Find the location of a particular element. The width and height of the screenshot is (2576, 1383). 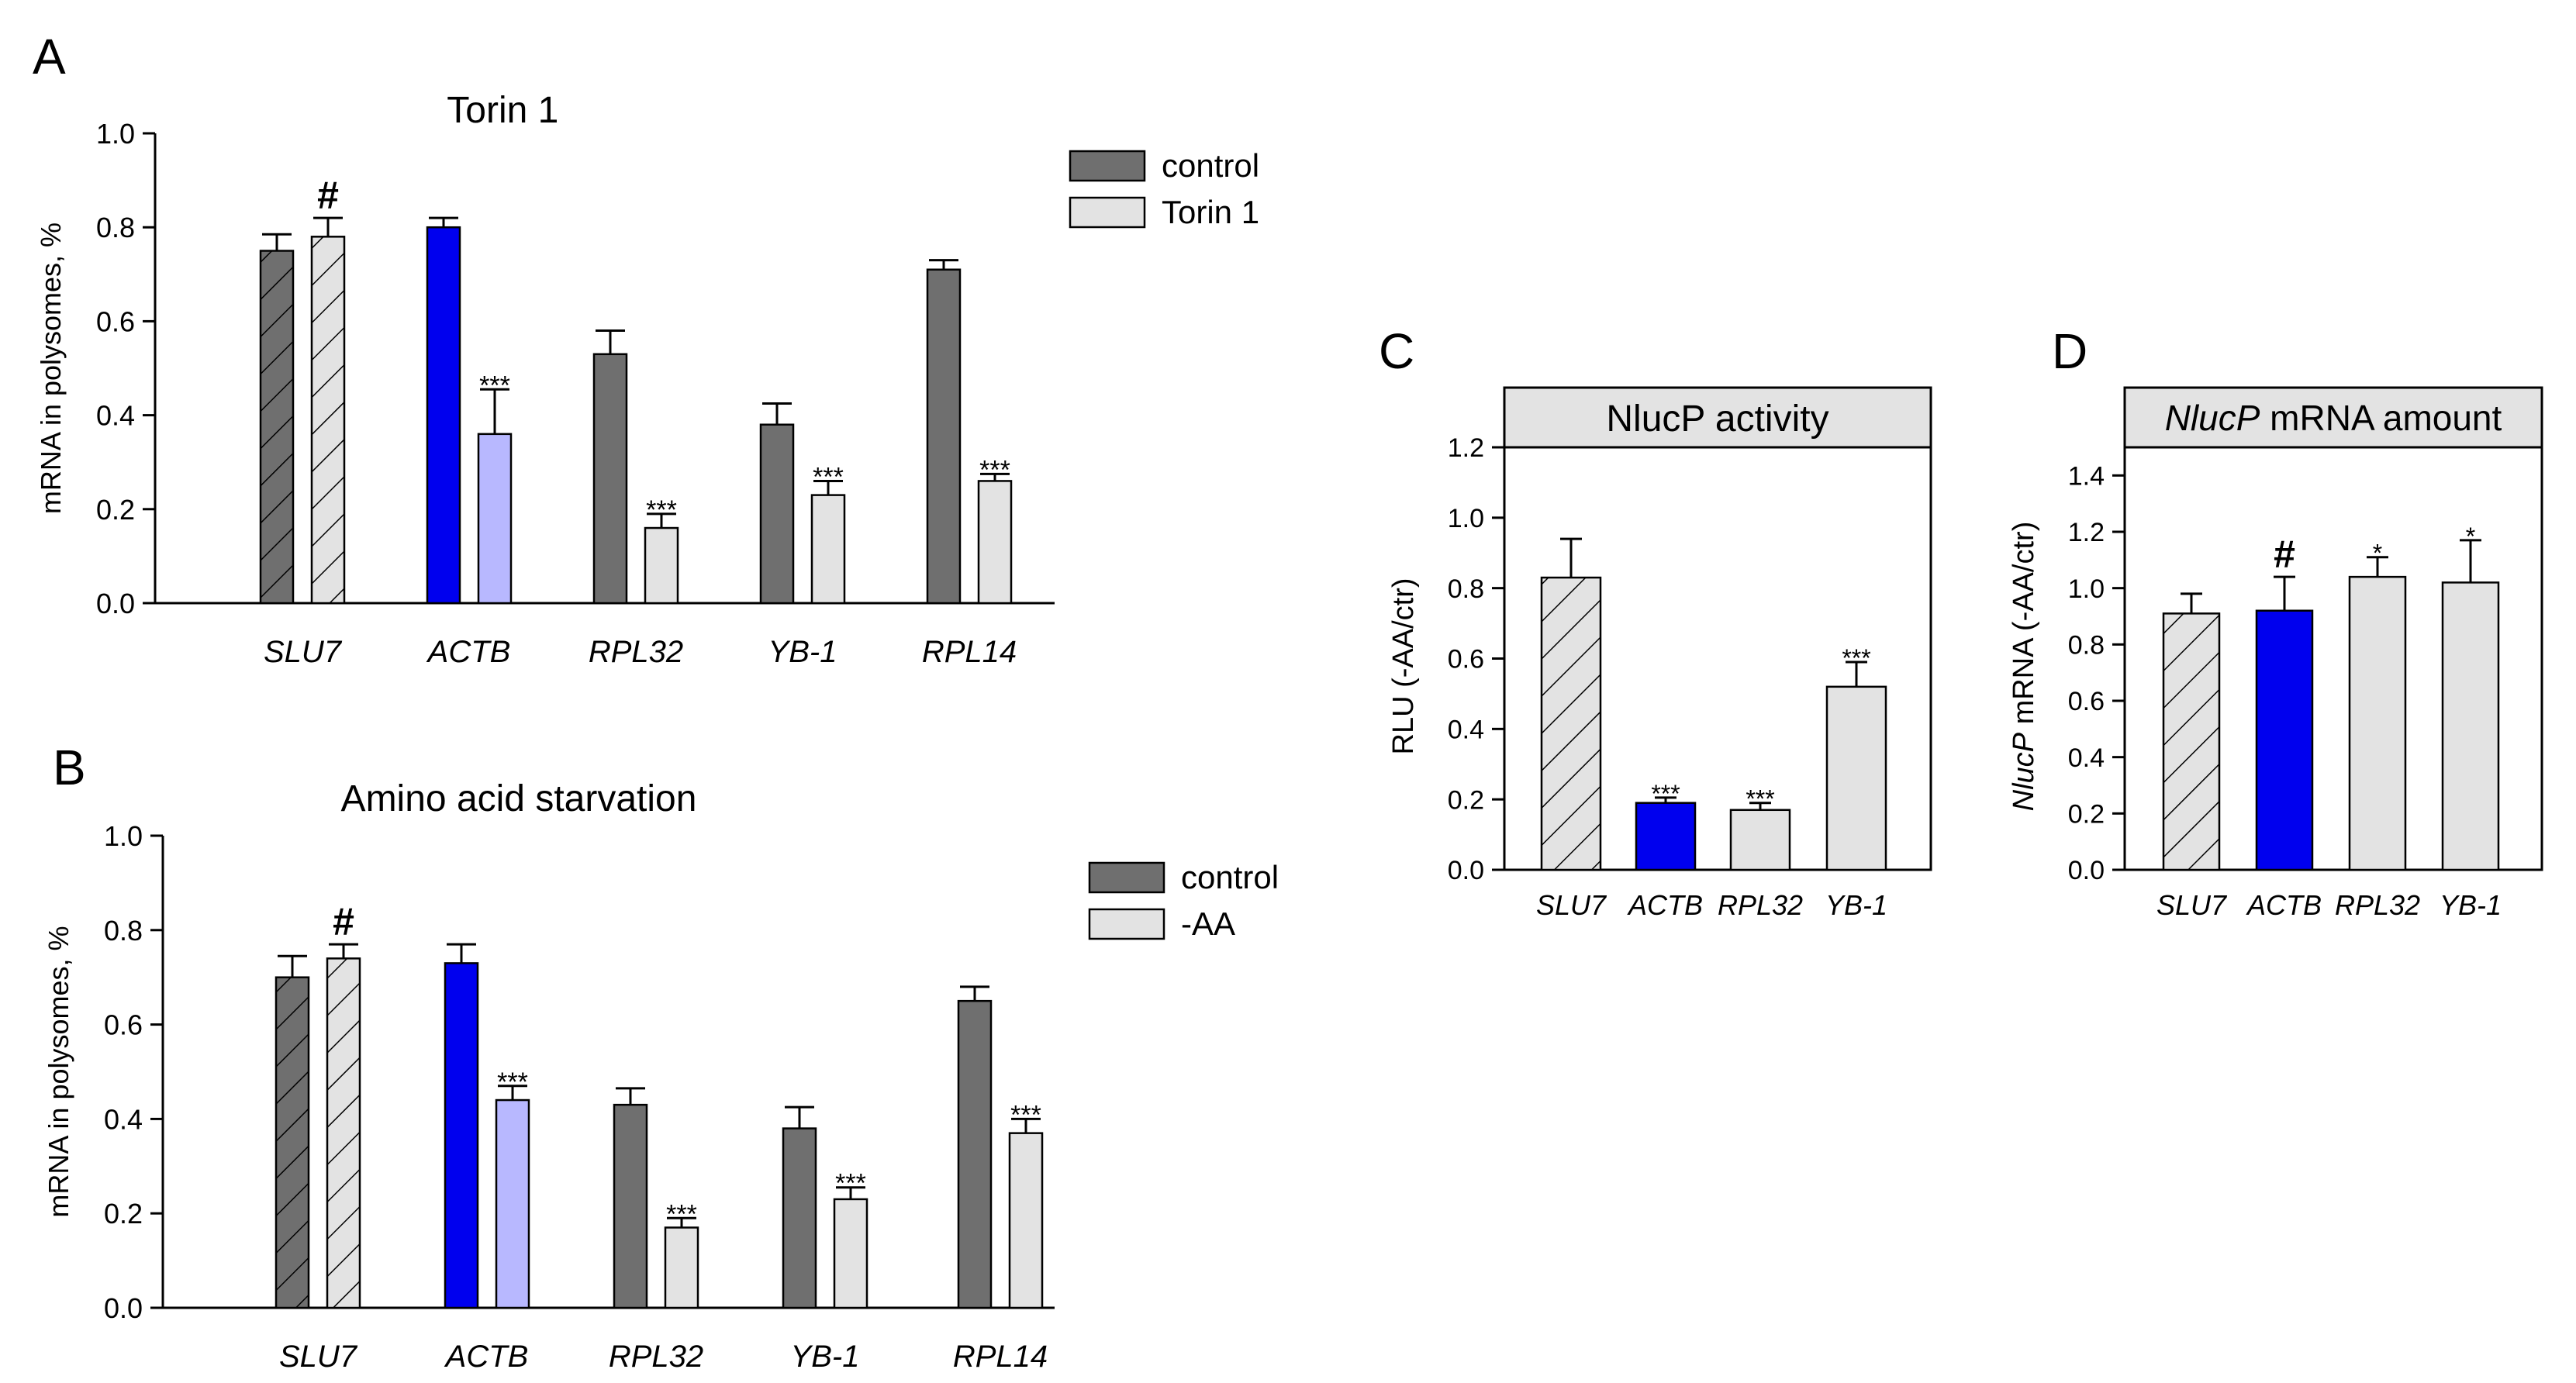

panel-d-actb-annotation: # is located at coordinates (2284, 554).